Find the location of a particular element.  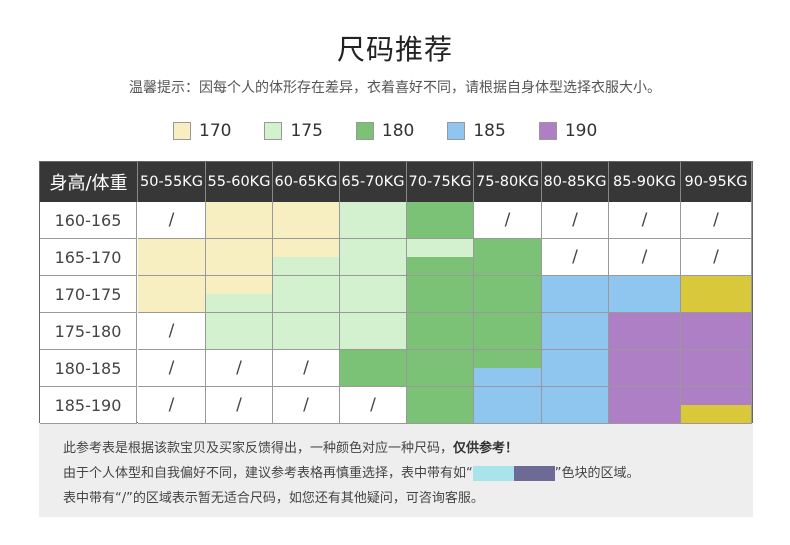

column-header: 75-80KG is located at coordinates (508, 182).